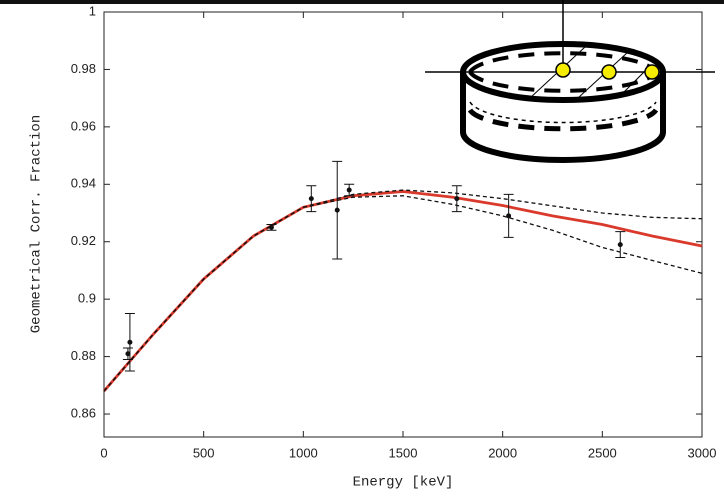  What do you see at coordinates (83, 68) in the screenshot?
I see `y-tick-label: 0.98` at bounding box center [83, 68].